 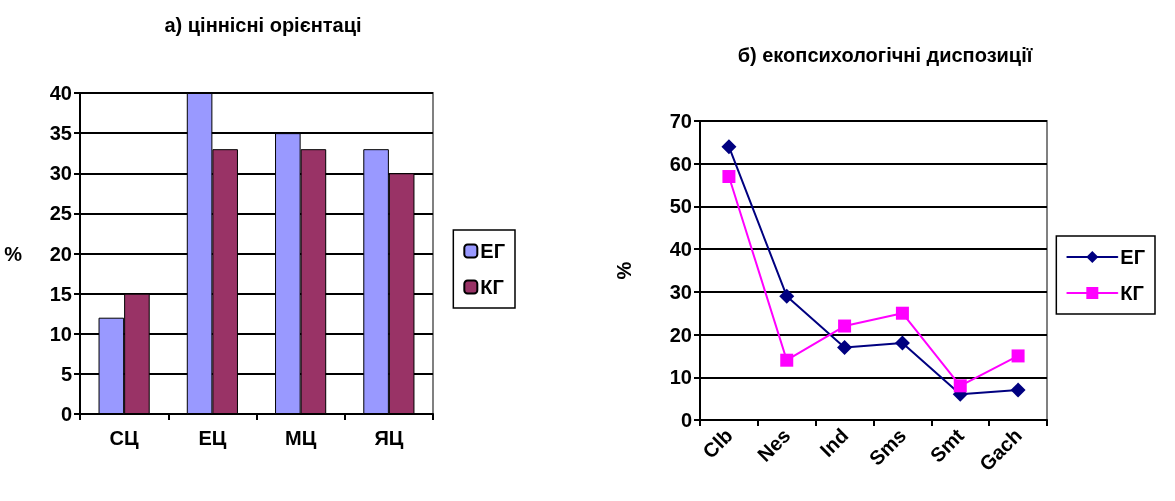 What do you see at coordinates (60, 133) in the screenshot?
I see `y-tick-label: 35` at bounding box center [60, 133].